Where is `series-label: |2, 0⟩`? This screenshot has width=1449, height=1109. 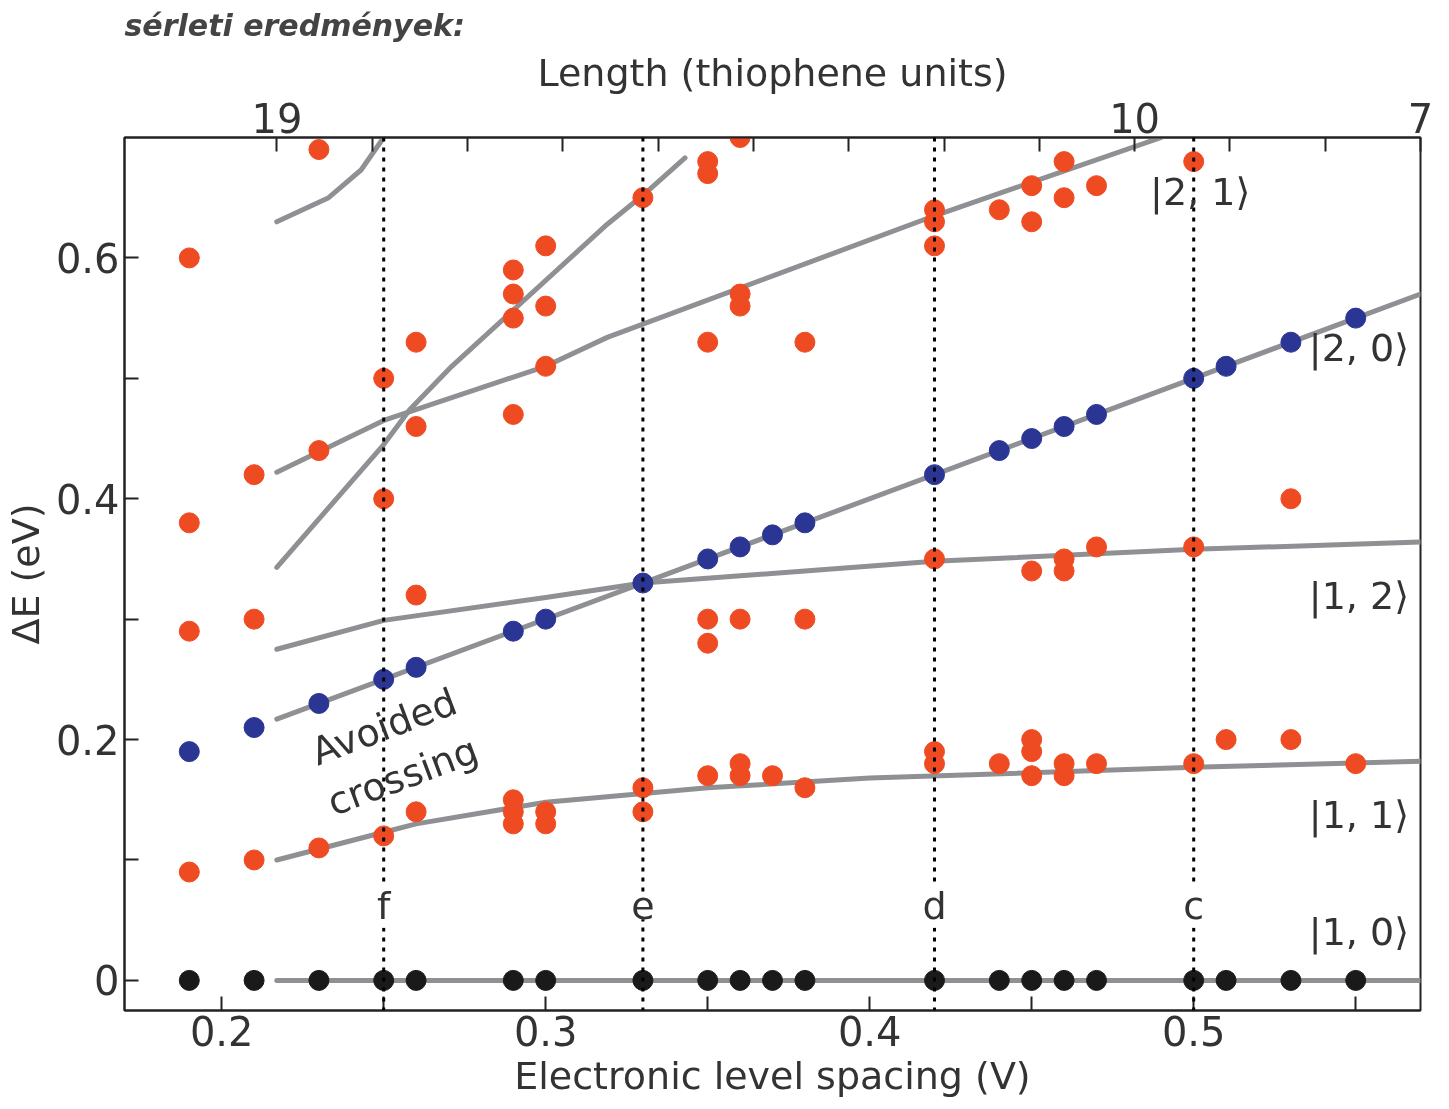 series-label: |2, 0⟩ is located at coordinates (1359, 349).